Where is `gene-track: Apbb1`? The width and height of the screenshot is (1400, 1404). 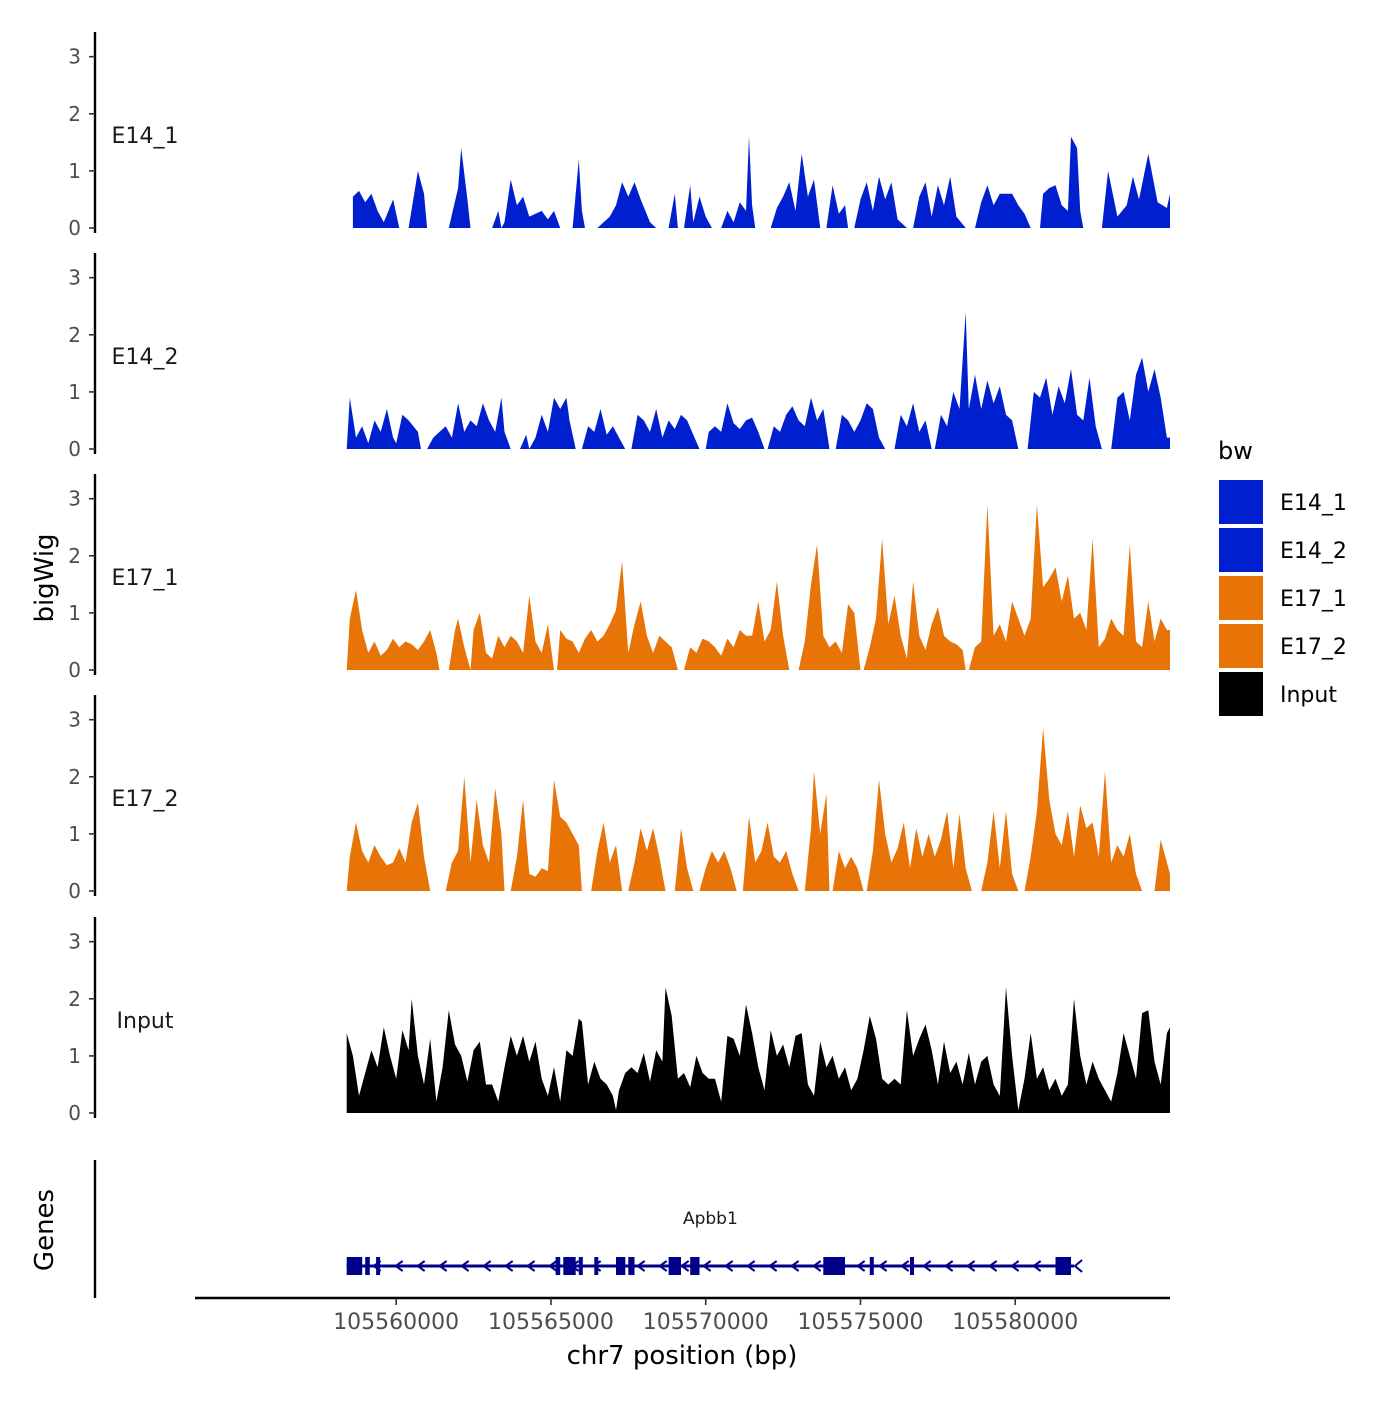 gene-track: Apbb1 is located at coordinates (588, 1229).